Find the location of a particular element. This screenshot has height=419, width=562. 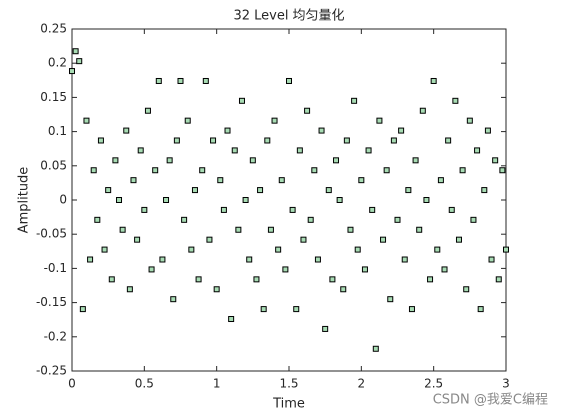

y-axis-label: Amplitude is located at coordinates (24, 200).